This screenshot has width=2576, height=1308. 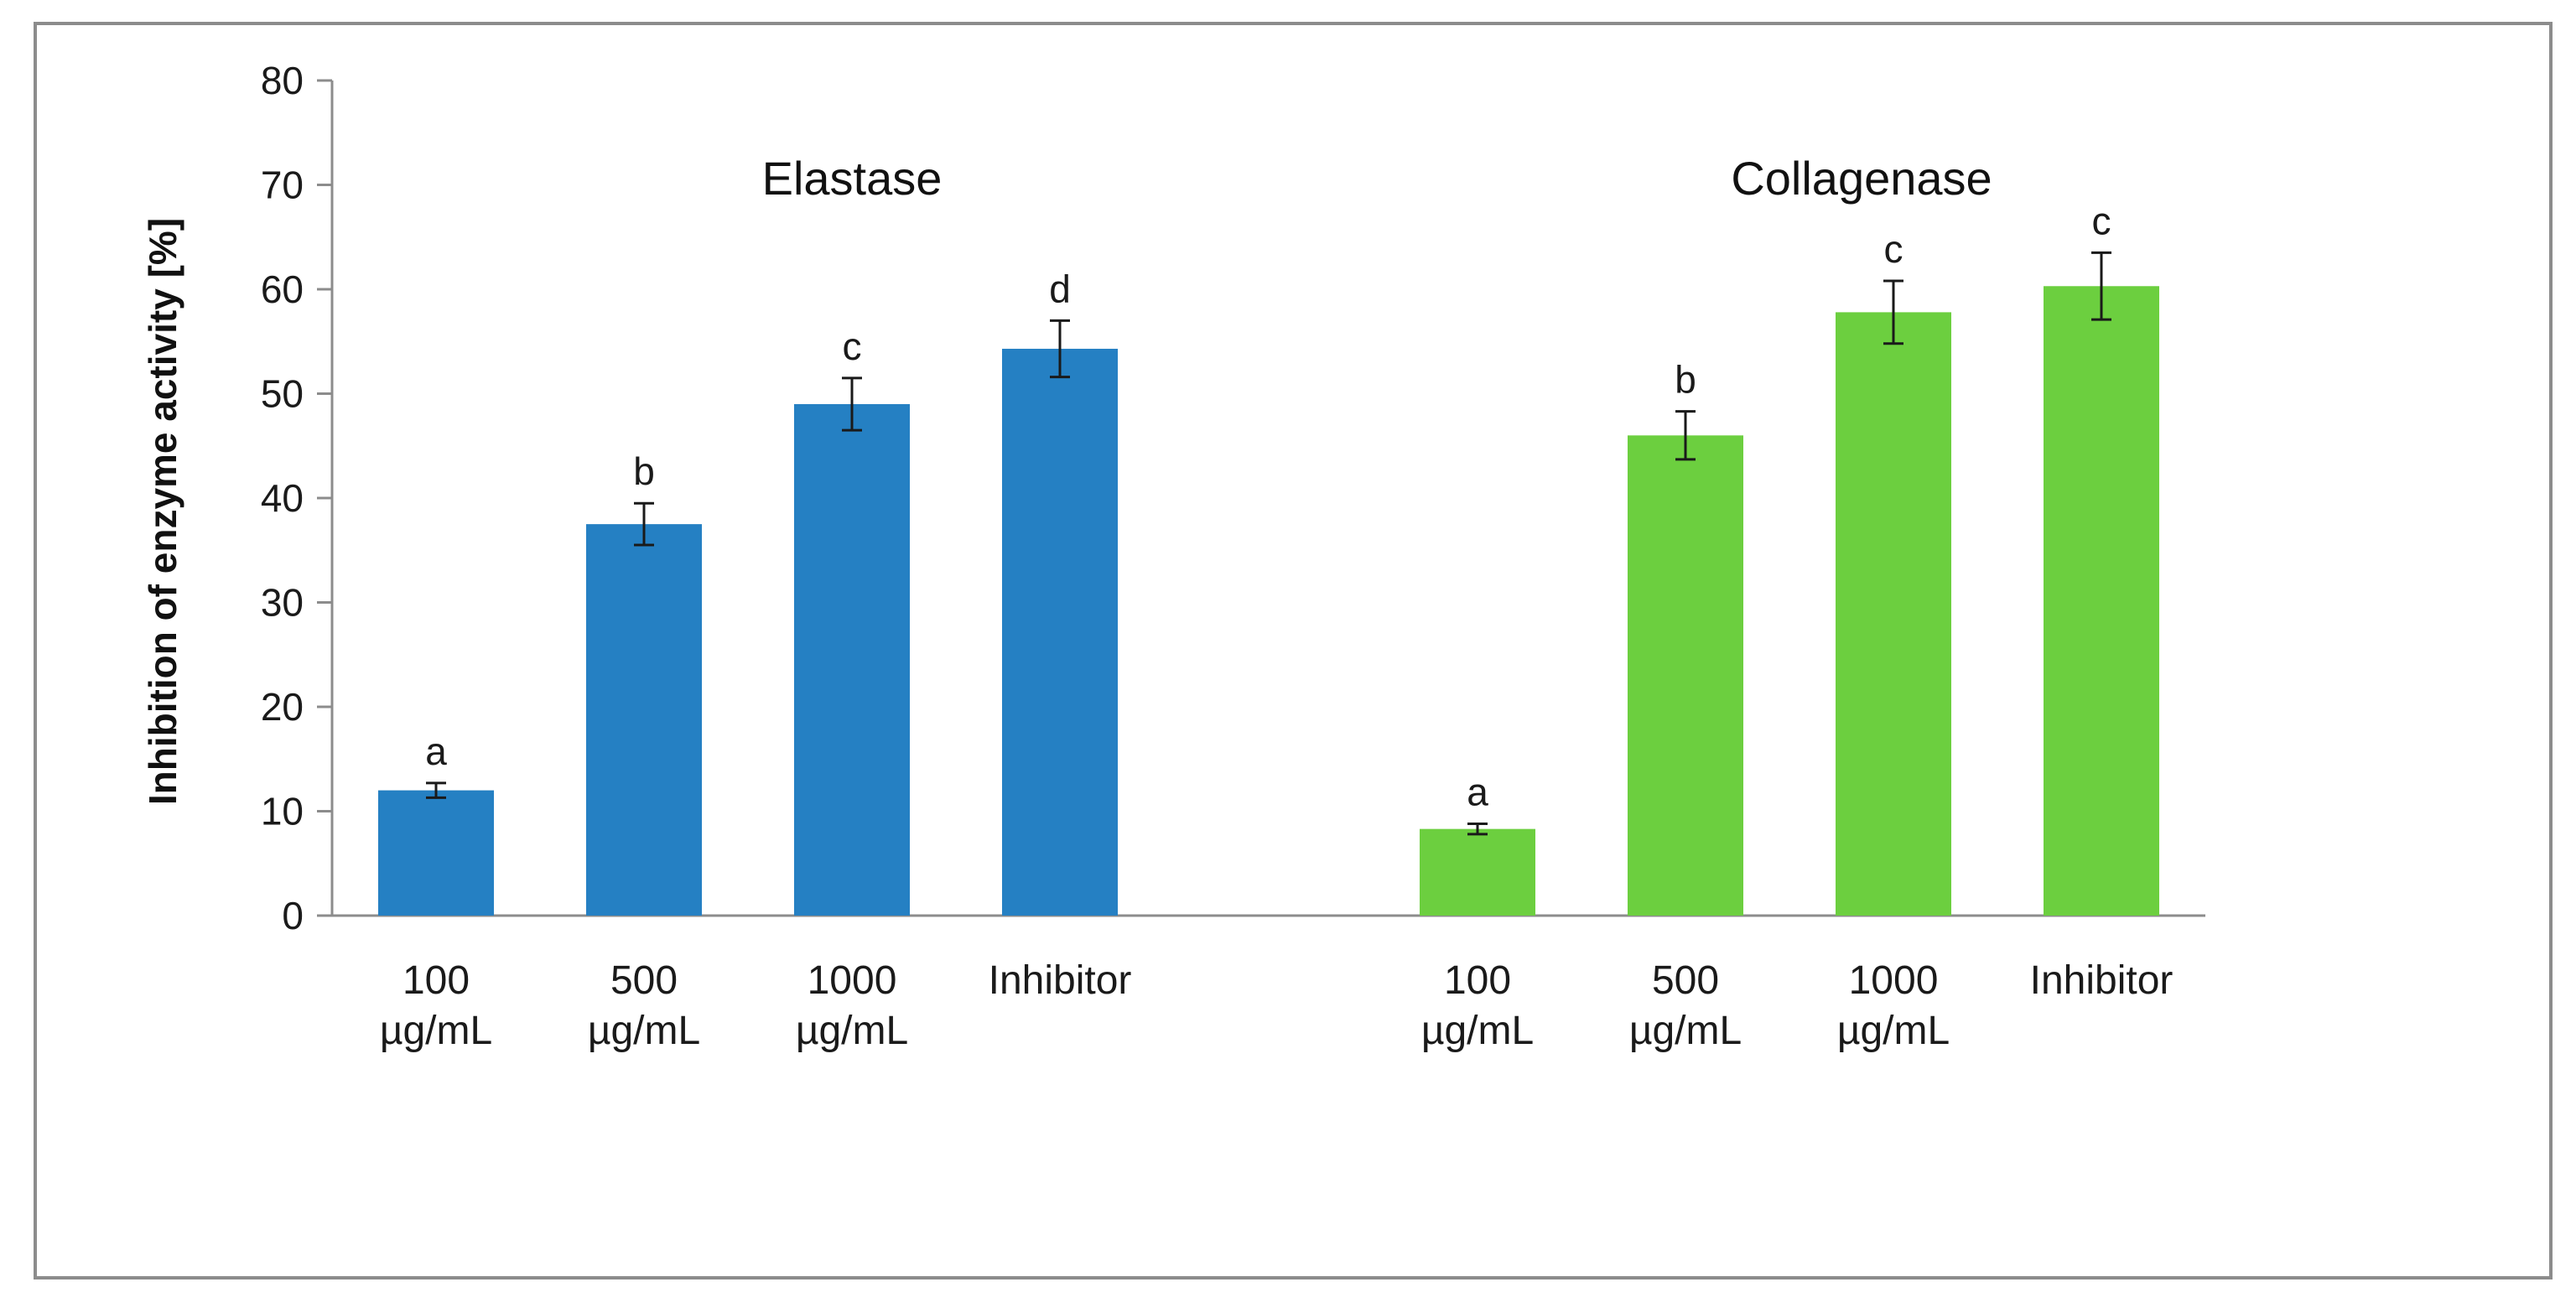 What do you see at coordinates (1060, 288) in the screenshot?
I see `significance-letter: d` at bounding box center [1060, 288].